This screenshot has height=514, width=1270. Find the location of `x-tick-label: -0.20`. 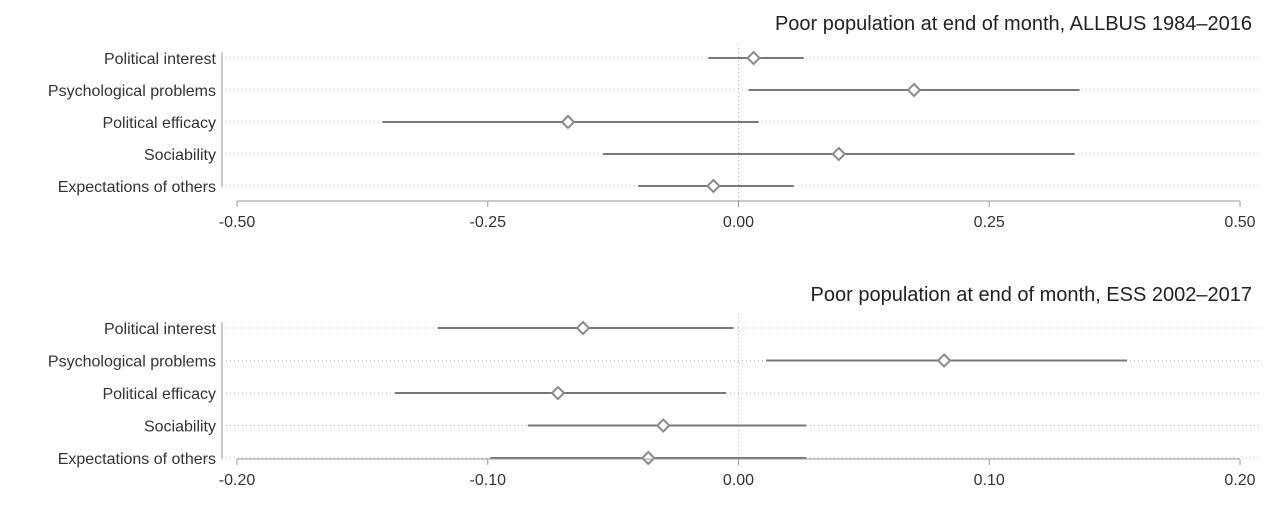

x-tick-label: -0.20 is located at coordinates (237, 480).